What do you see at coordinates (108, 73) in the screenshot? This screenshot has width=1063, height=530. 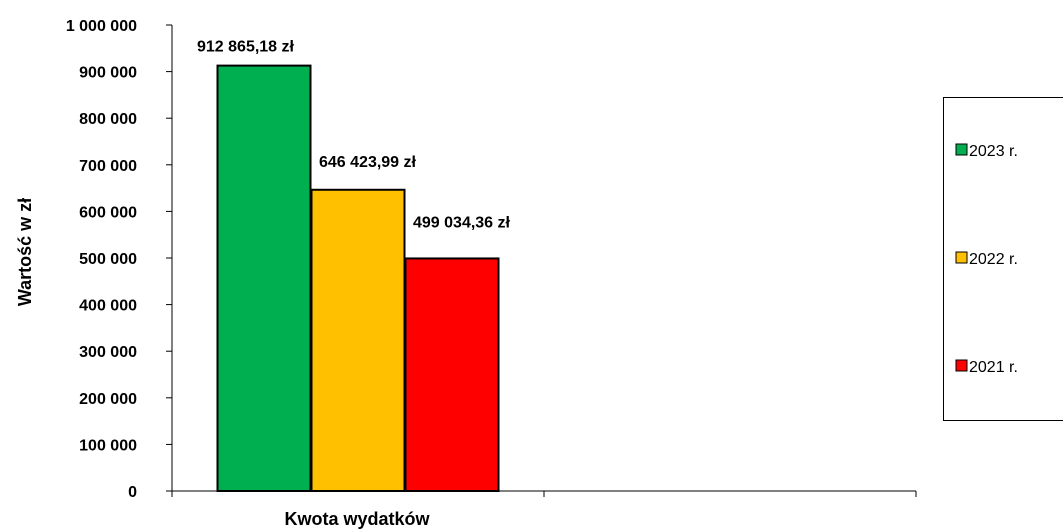 I see `y-tick-label: 900 000` at bounding box center [108, 73].